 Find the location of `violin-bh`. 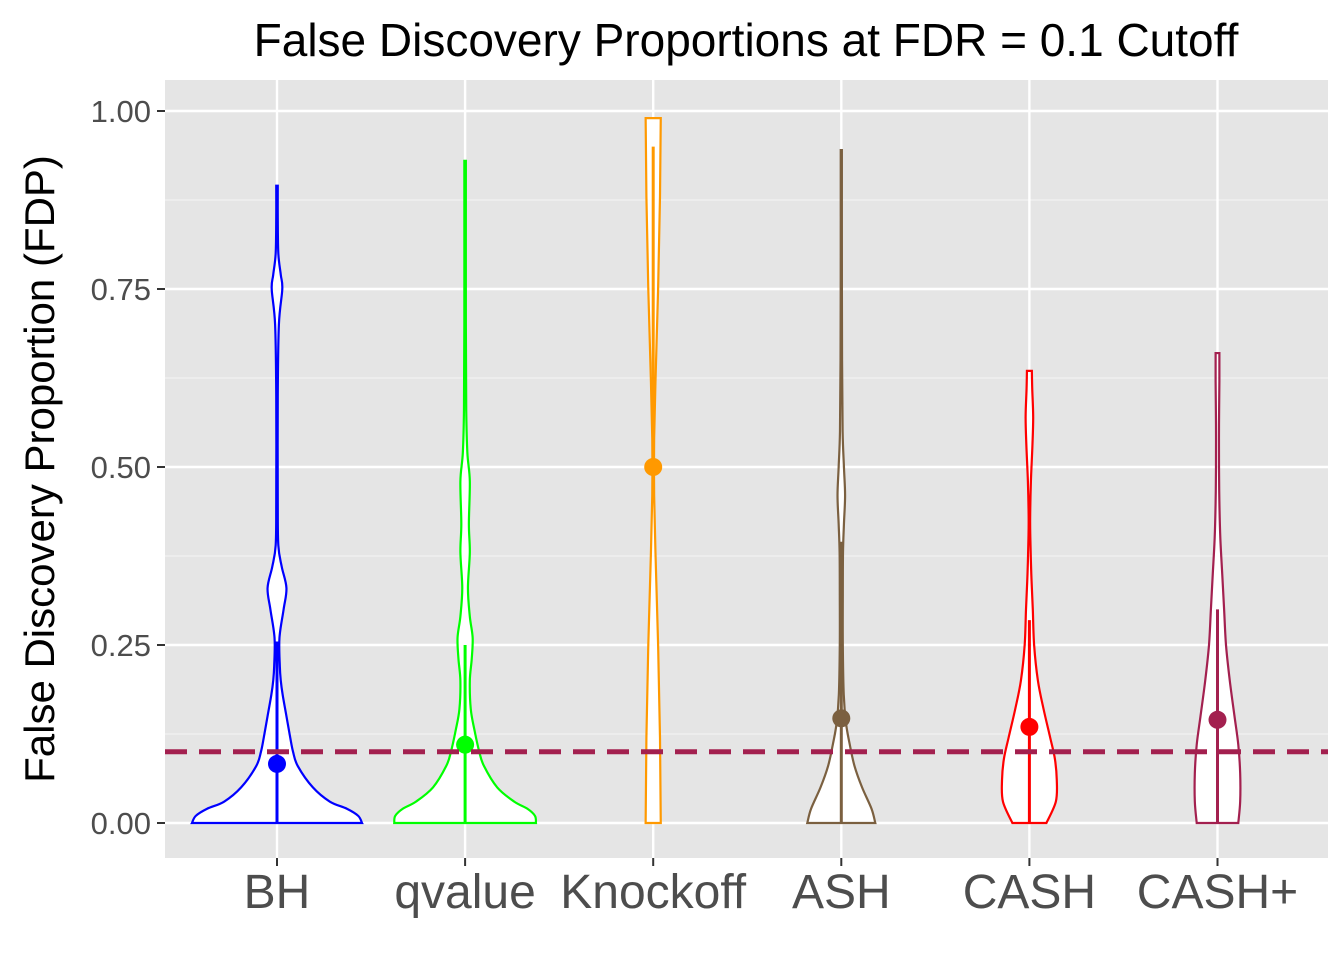

violin-bh is located at coordinates (277, 504).